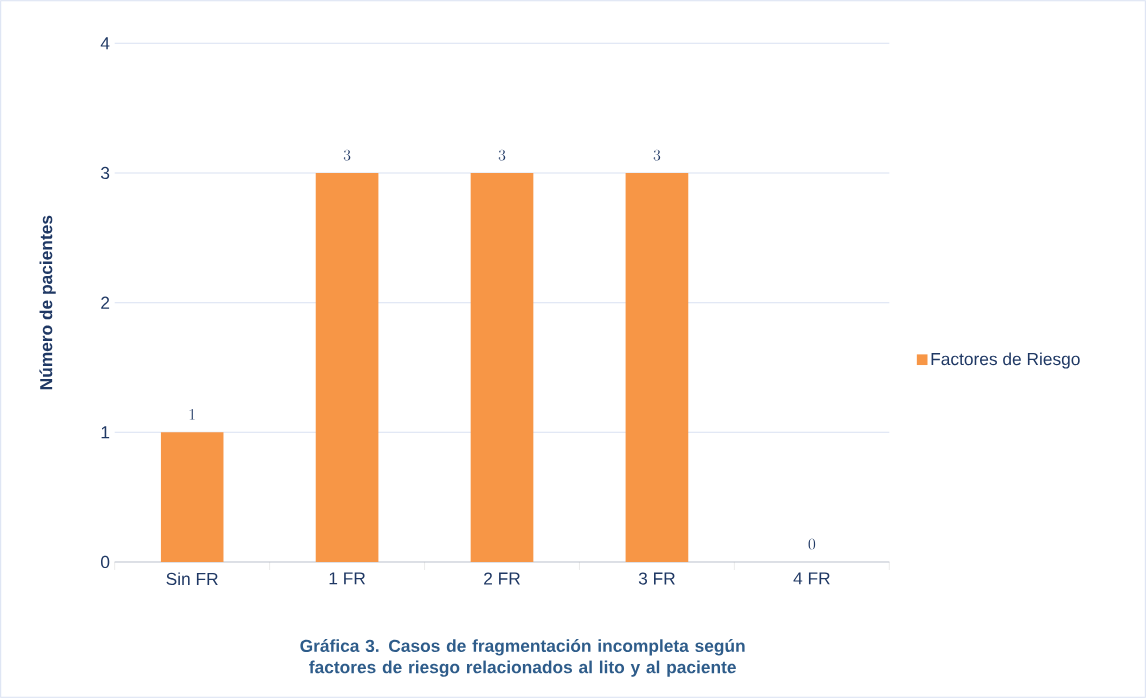 The image size is (1146, 698). Describe the element at coordinates (105, 43) in the screenshot. I see `y-tick-label: 4` at that location.